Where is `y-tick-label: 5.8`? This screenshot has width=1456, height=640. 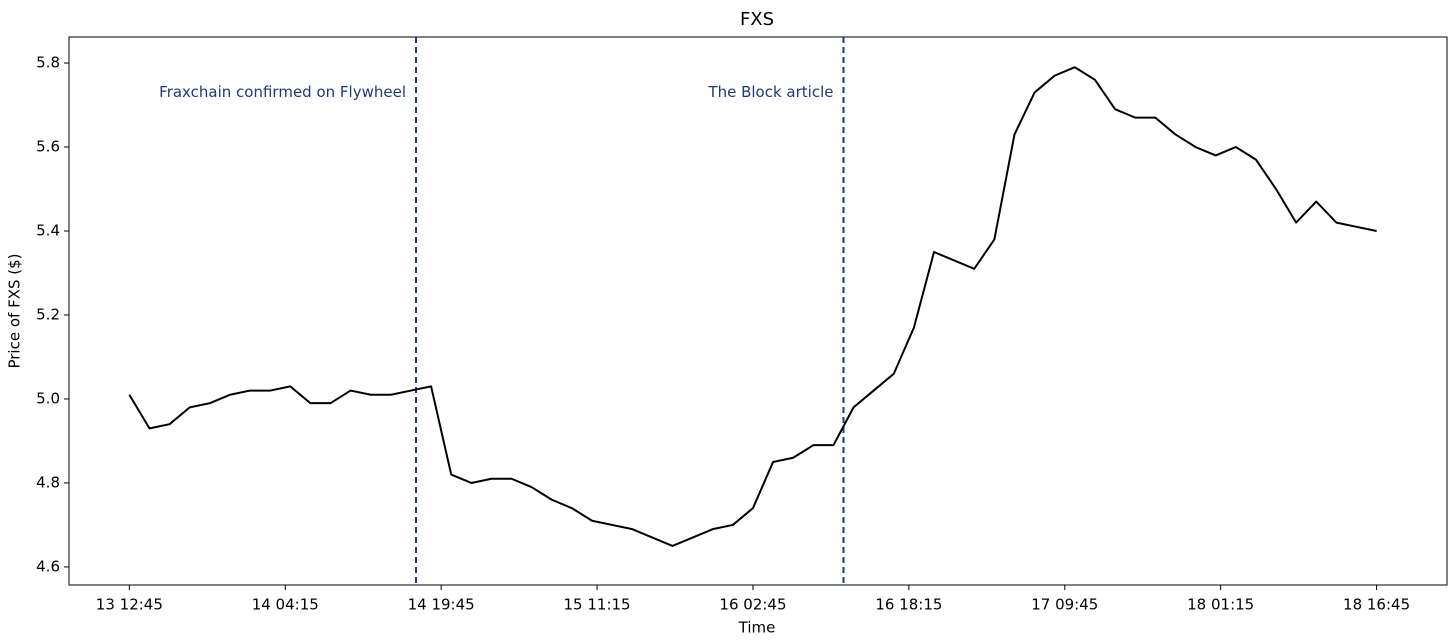
y-tick-label: 5.8 is located at coordinates (48, 63).